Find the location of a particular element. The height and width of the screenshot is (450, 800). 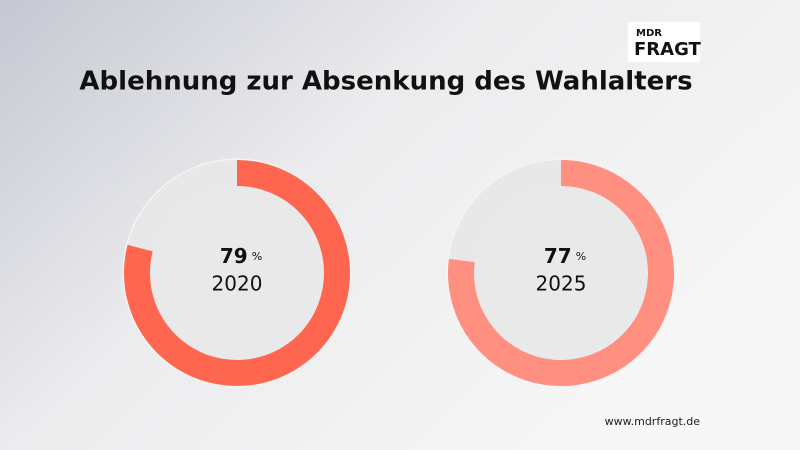

value-number: 77 is located at coordinates (558, 256).